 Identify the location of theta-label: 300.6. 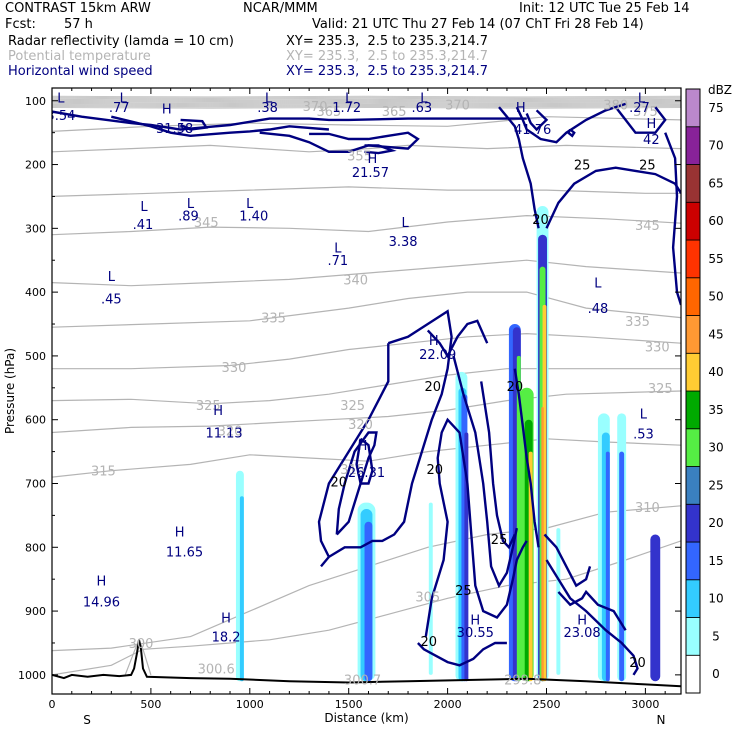
(216, 669).